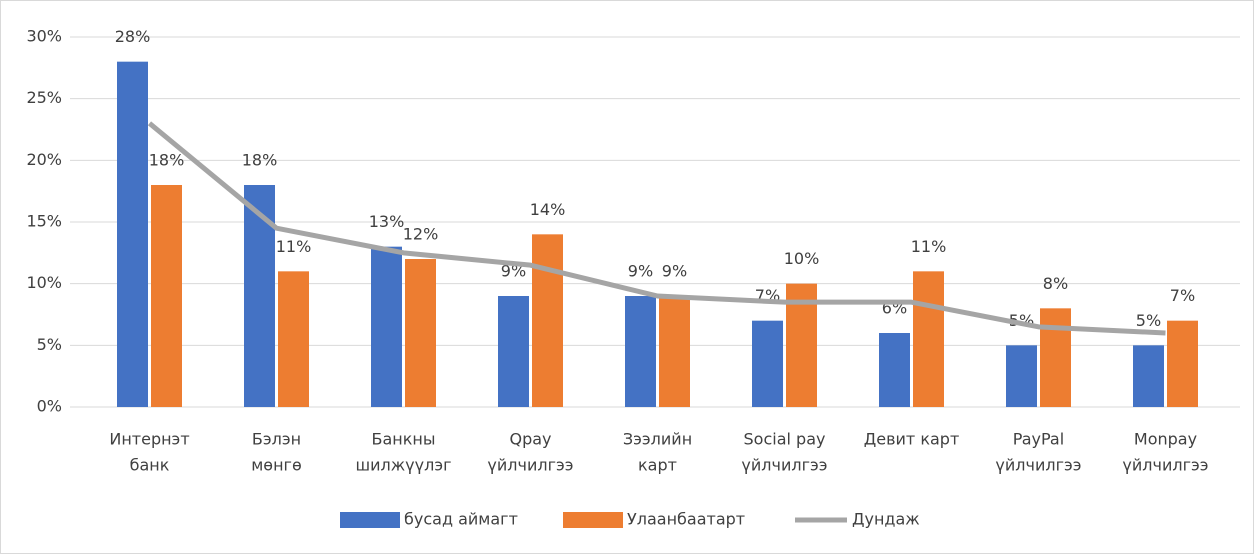 The height and width of the screenshot is (554, 1254). I want to click on legend-label: бусад аймагт, so click(461, 519).